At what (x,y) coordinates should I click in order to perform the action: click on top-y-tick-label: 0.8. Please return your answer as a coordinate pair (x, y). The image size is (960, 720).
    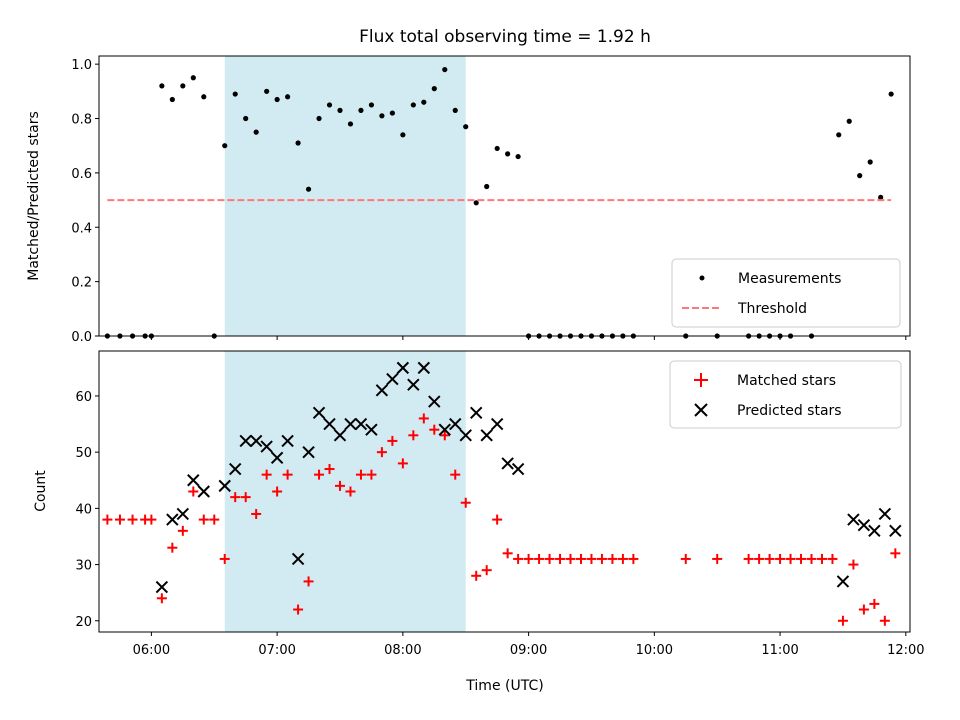
    Looking at the image, I should click on (81, 120).